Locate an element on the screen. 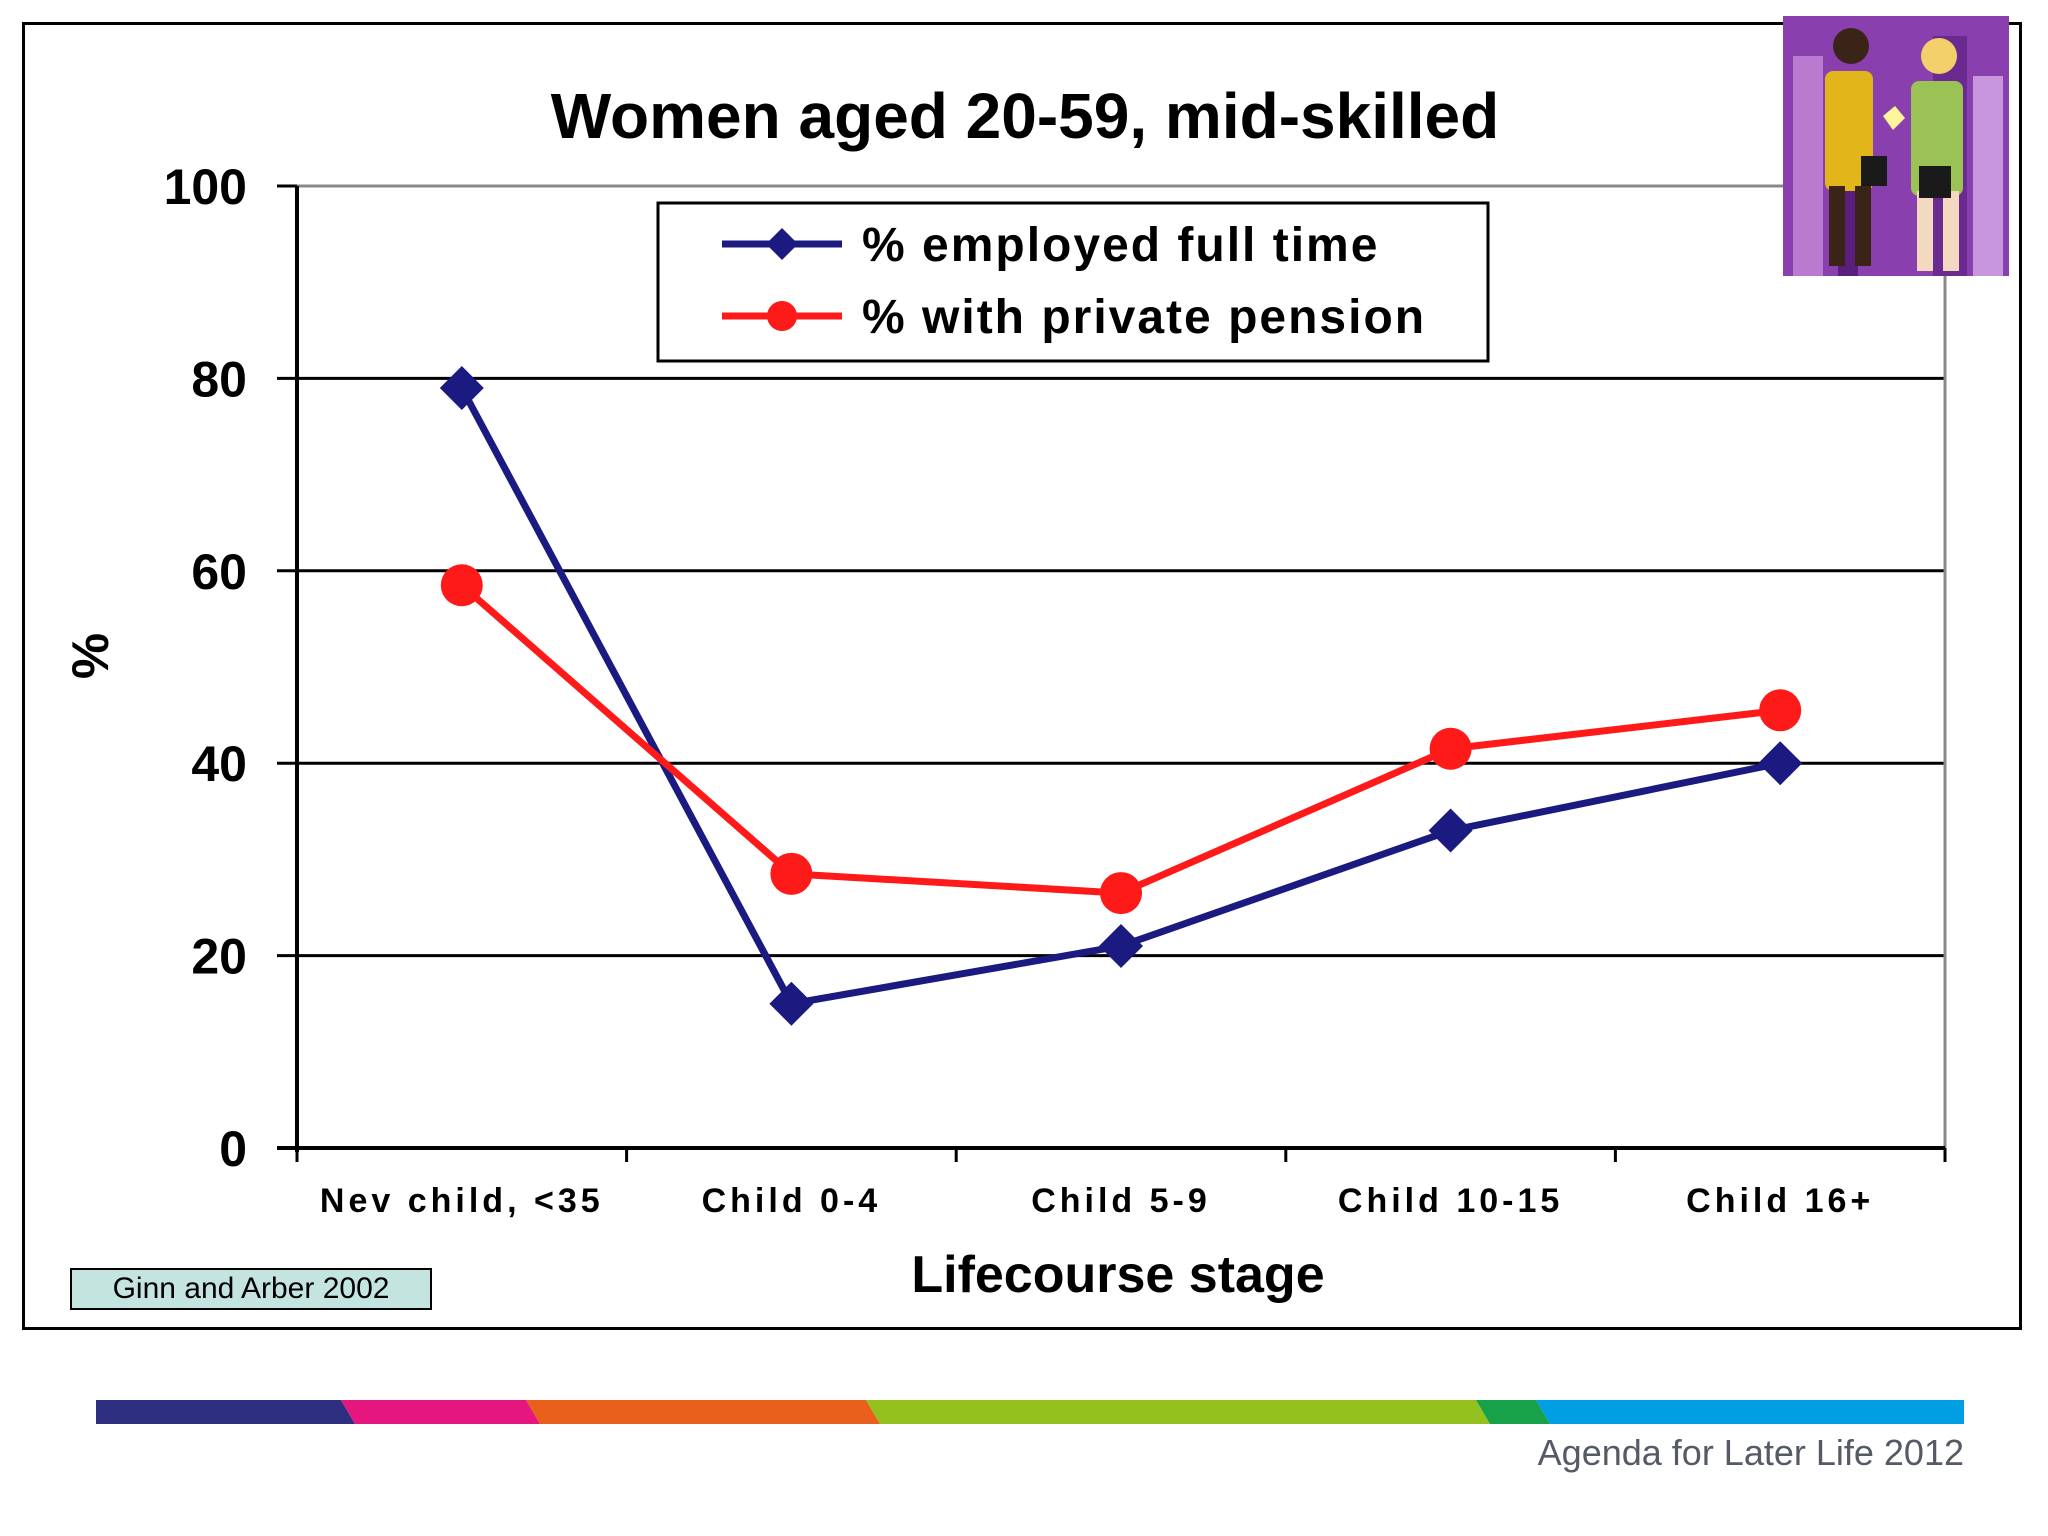 This screenshot has height=1536, width=2048. legend-label: % with private pension is located at coordinates (1144, 317).